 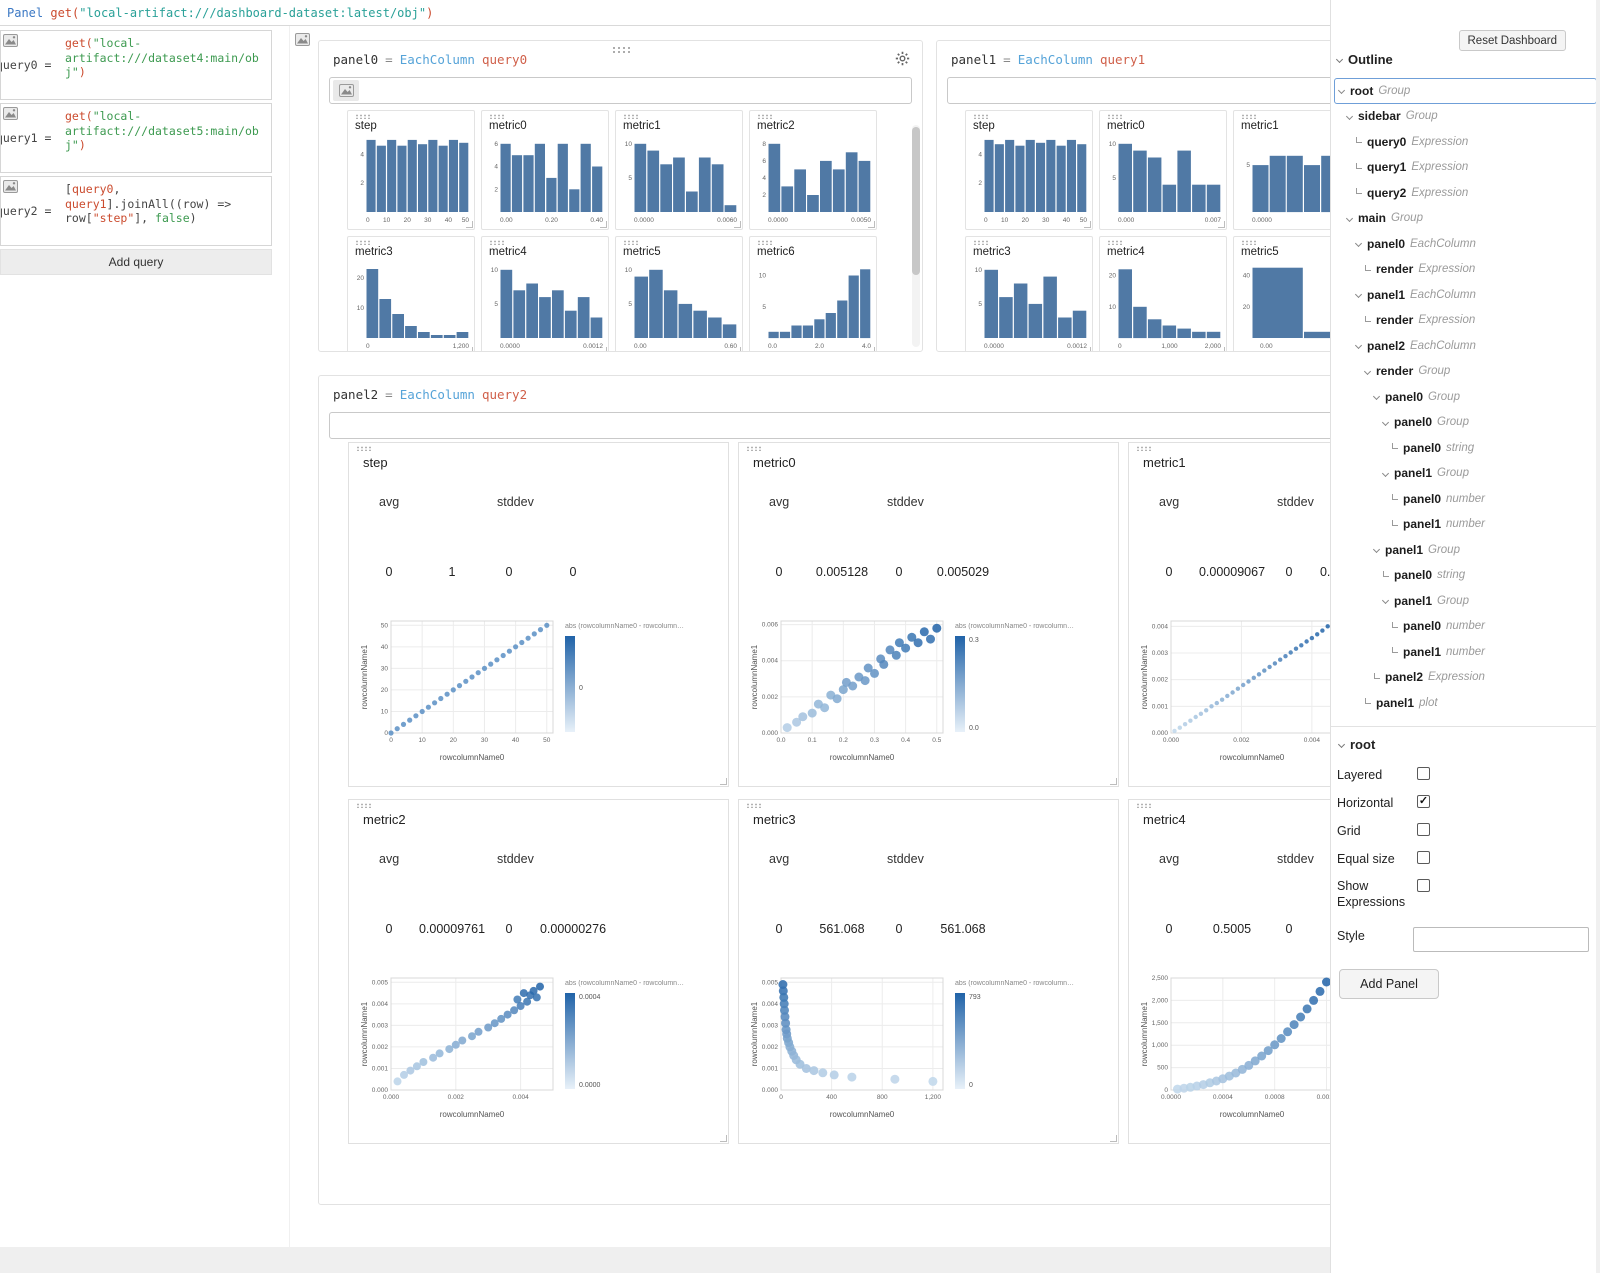 I want to click on config-section-header: root, so click(x=1465, y=744).